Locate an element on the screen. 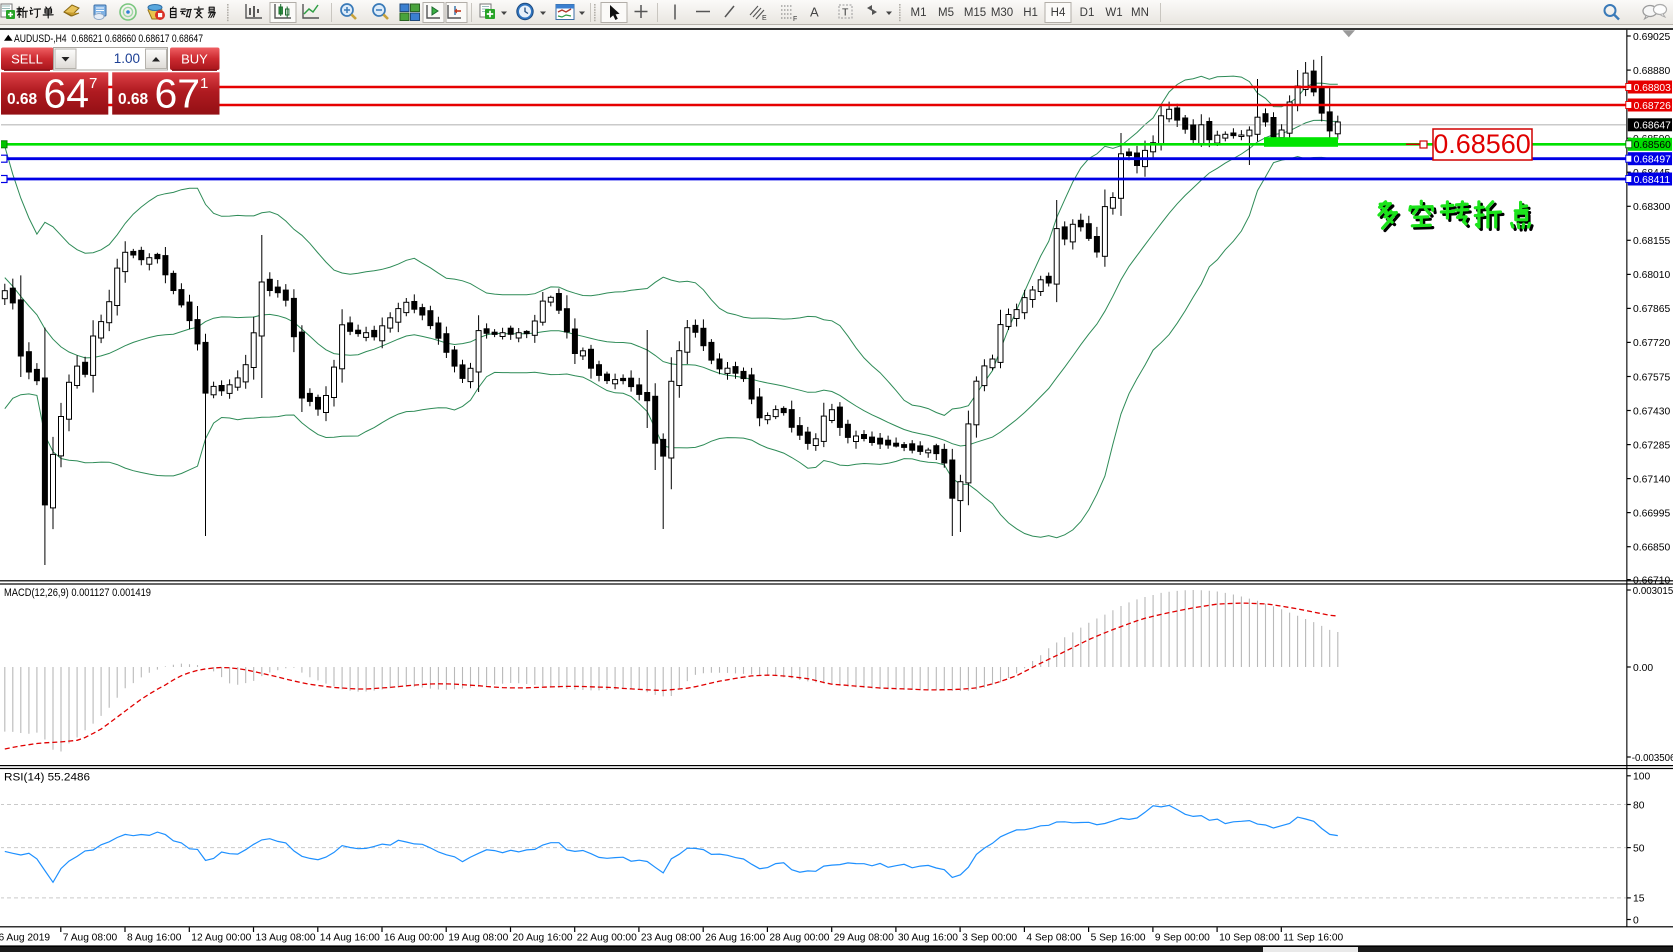 Image resolution: width=1673 pixels, height=952 pixels. svg-text: 0.67575 is located at coordinates (1651, 377).